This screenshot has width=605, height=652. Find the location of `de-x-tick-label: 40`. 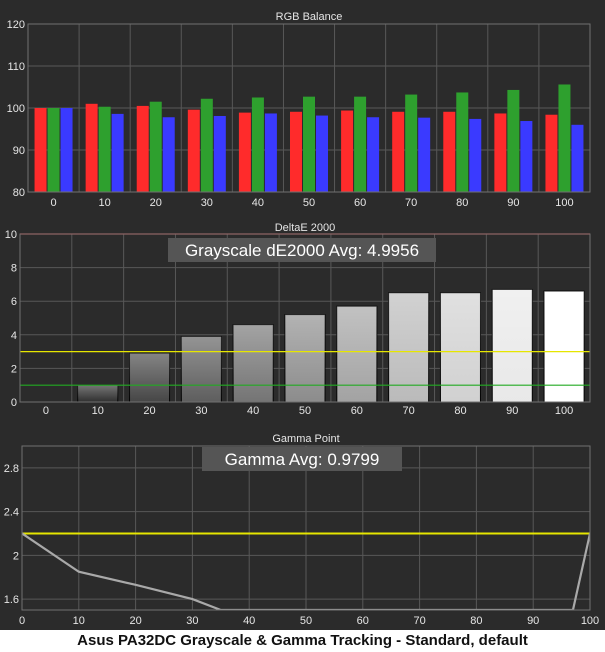

de-x-tick-label: 40 is located at coordinates (253, 411).